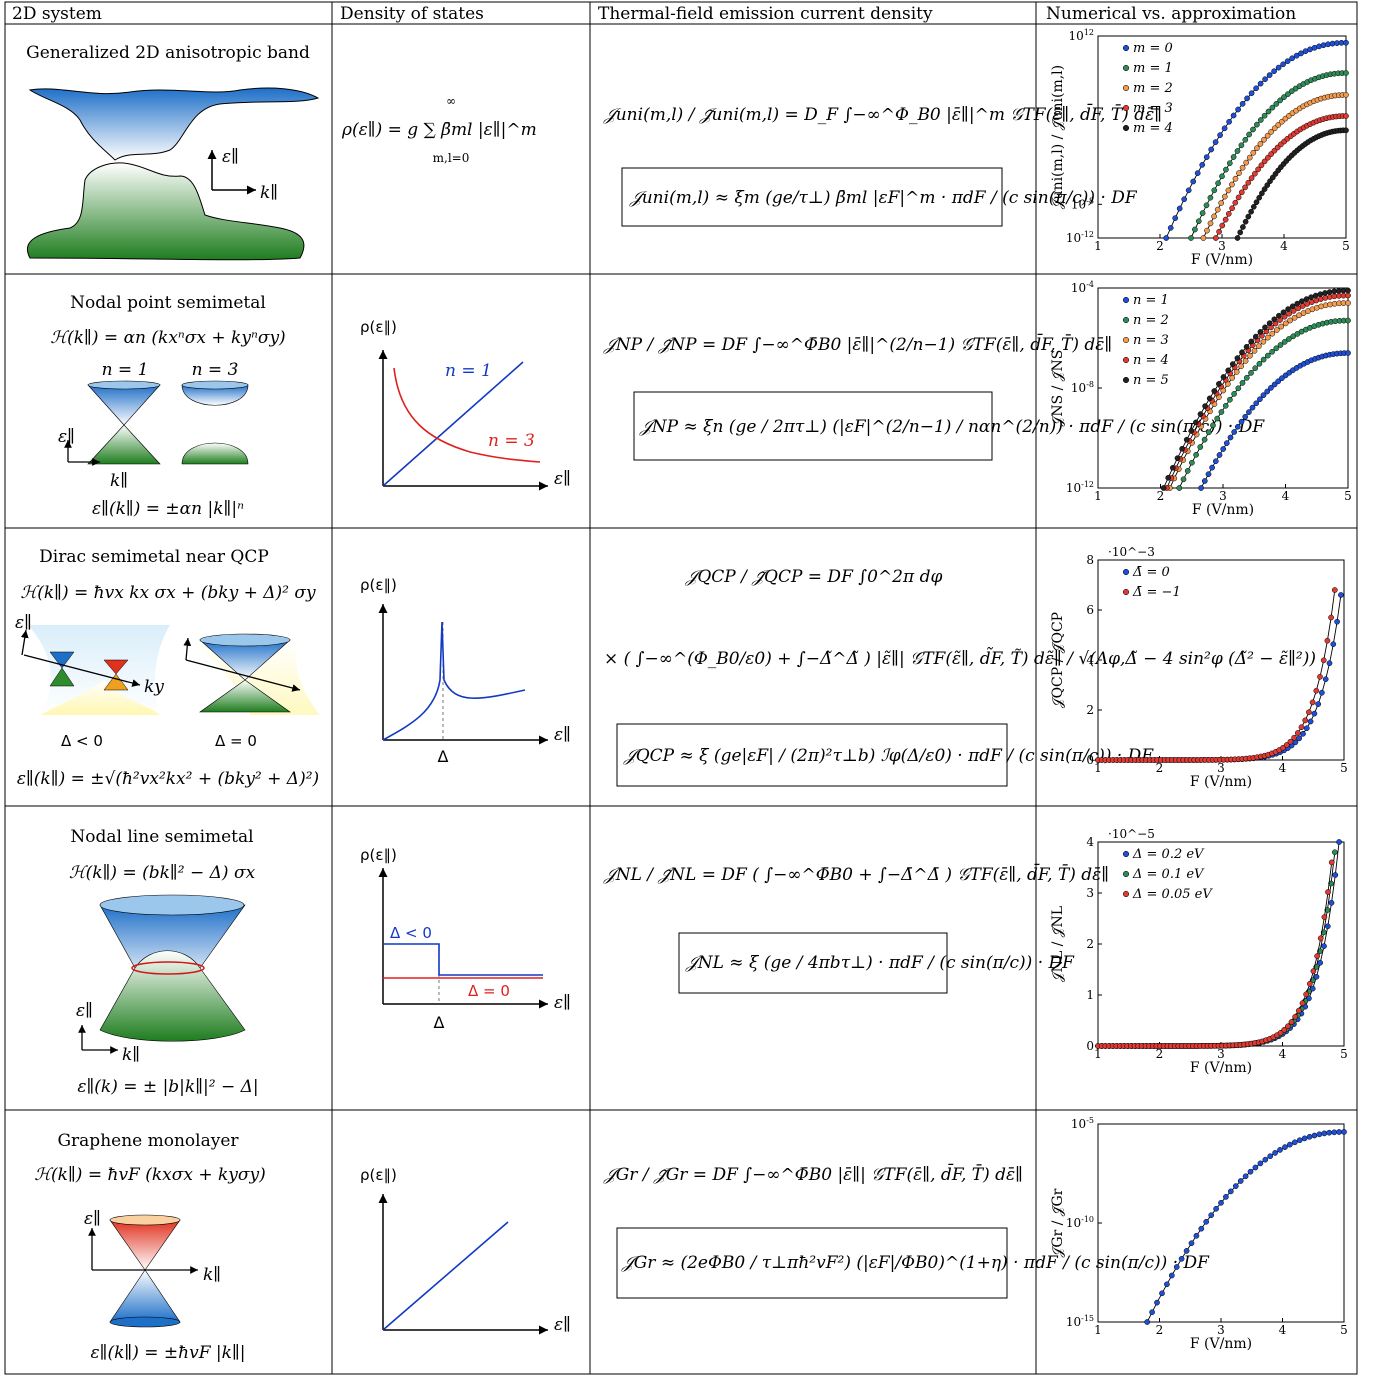 The width and height of the screenshot is (1380, 1378). What do you see at coordinates (1058, 1222) in the screenshot?
I see `y-axis-label: 𝒥Gr / 𝒥̃Gr` at bounding box center [1058, 1222].